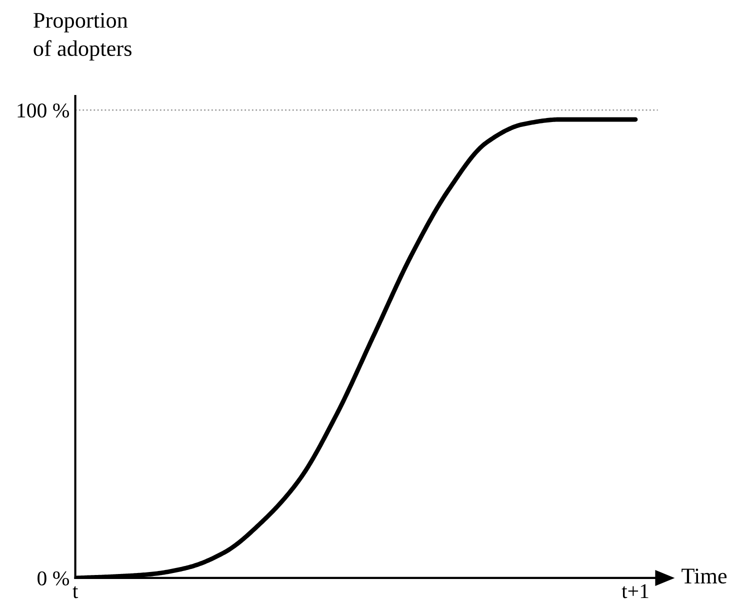 The height and width of the screenshot is (610, 731). What do you see at coordinates (75, 592) in the screenshot?
I see `x-tick-label: t` at bounding box center [75, 592].